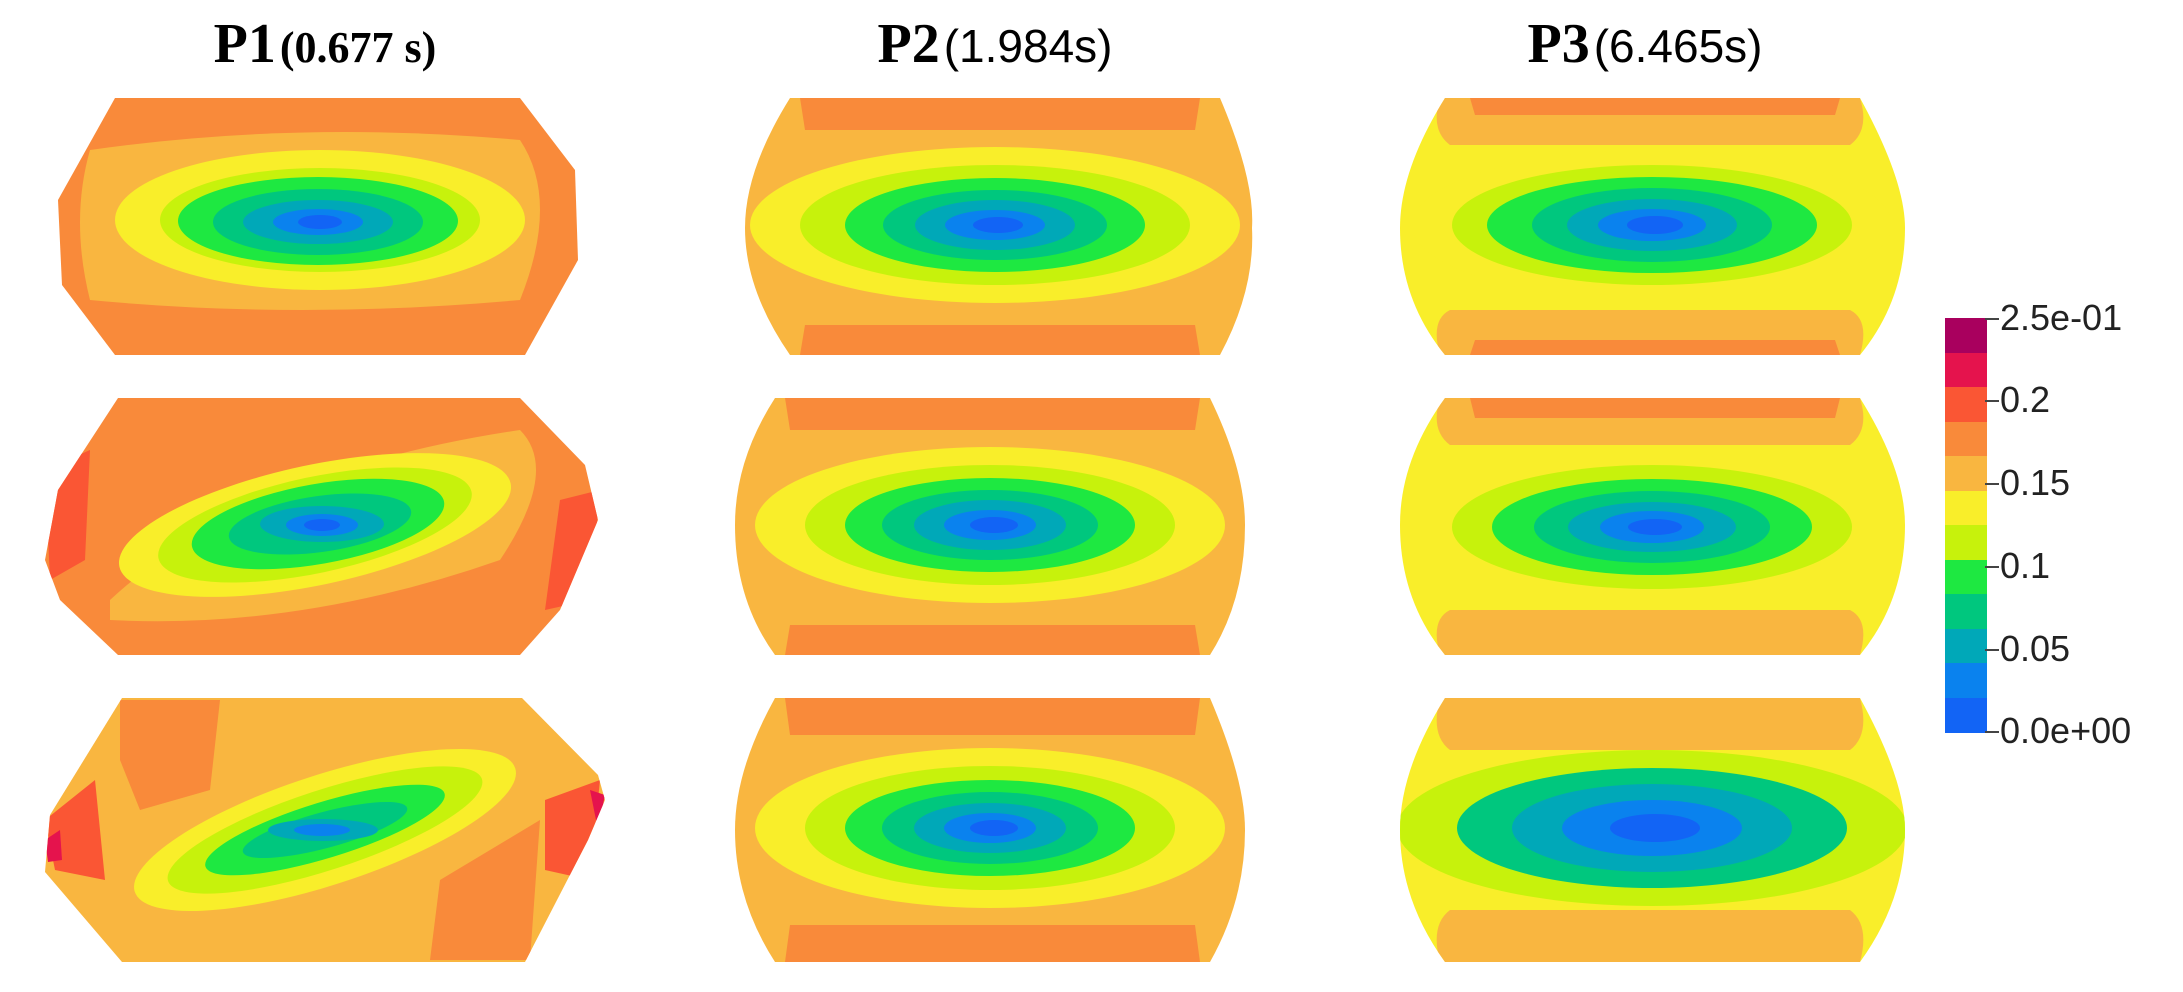 The image size is (2183, 992). Describe the element at coordinates (908, 44) in the screenshot. I see `title-p2-label: P2` at that location.